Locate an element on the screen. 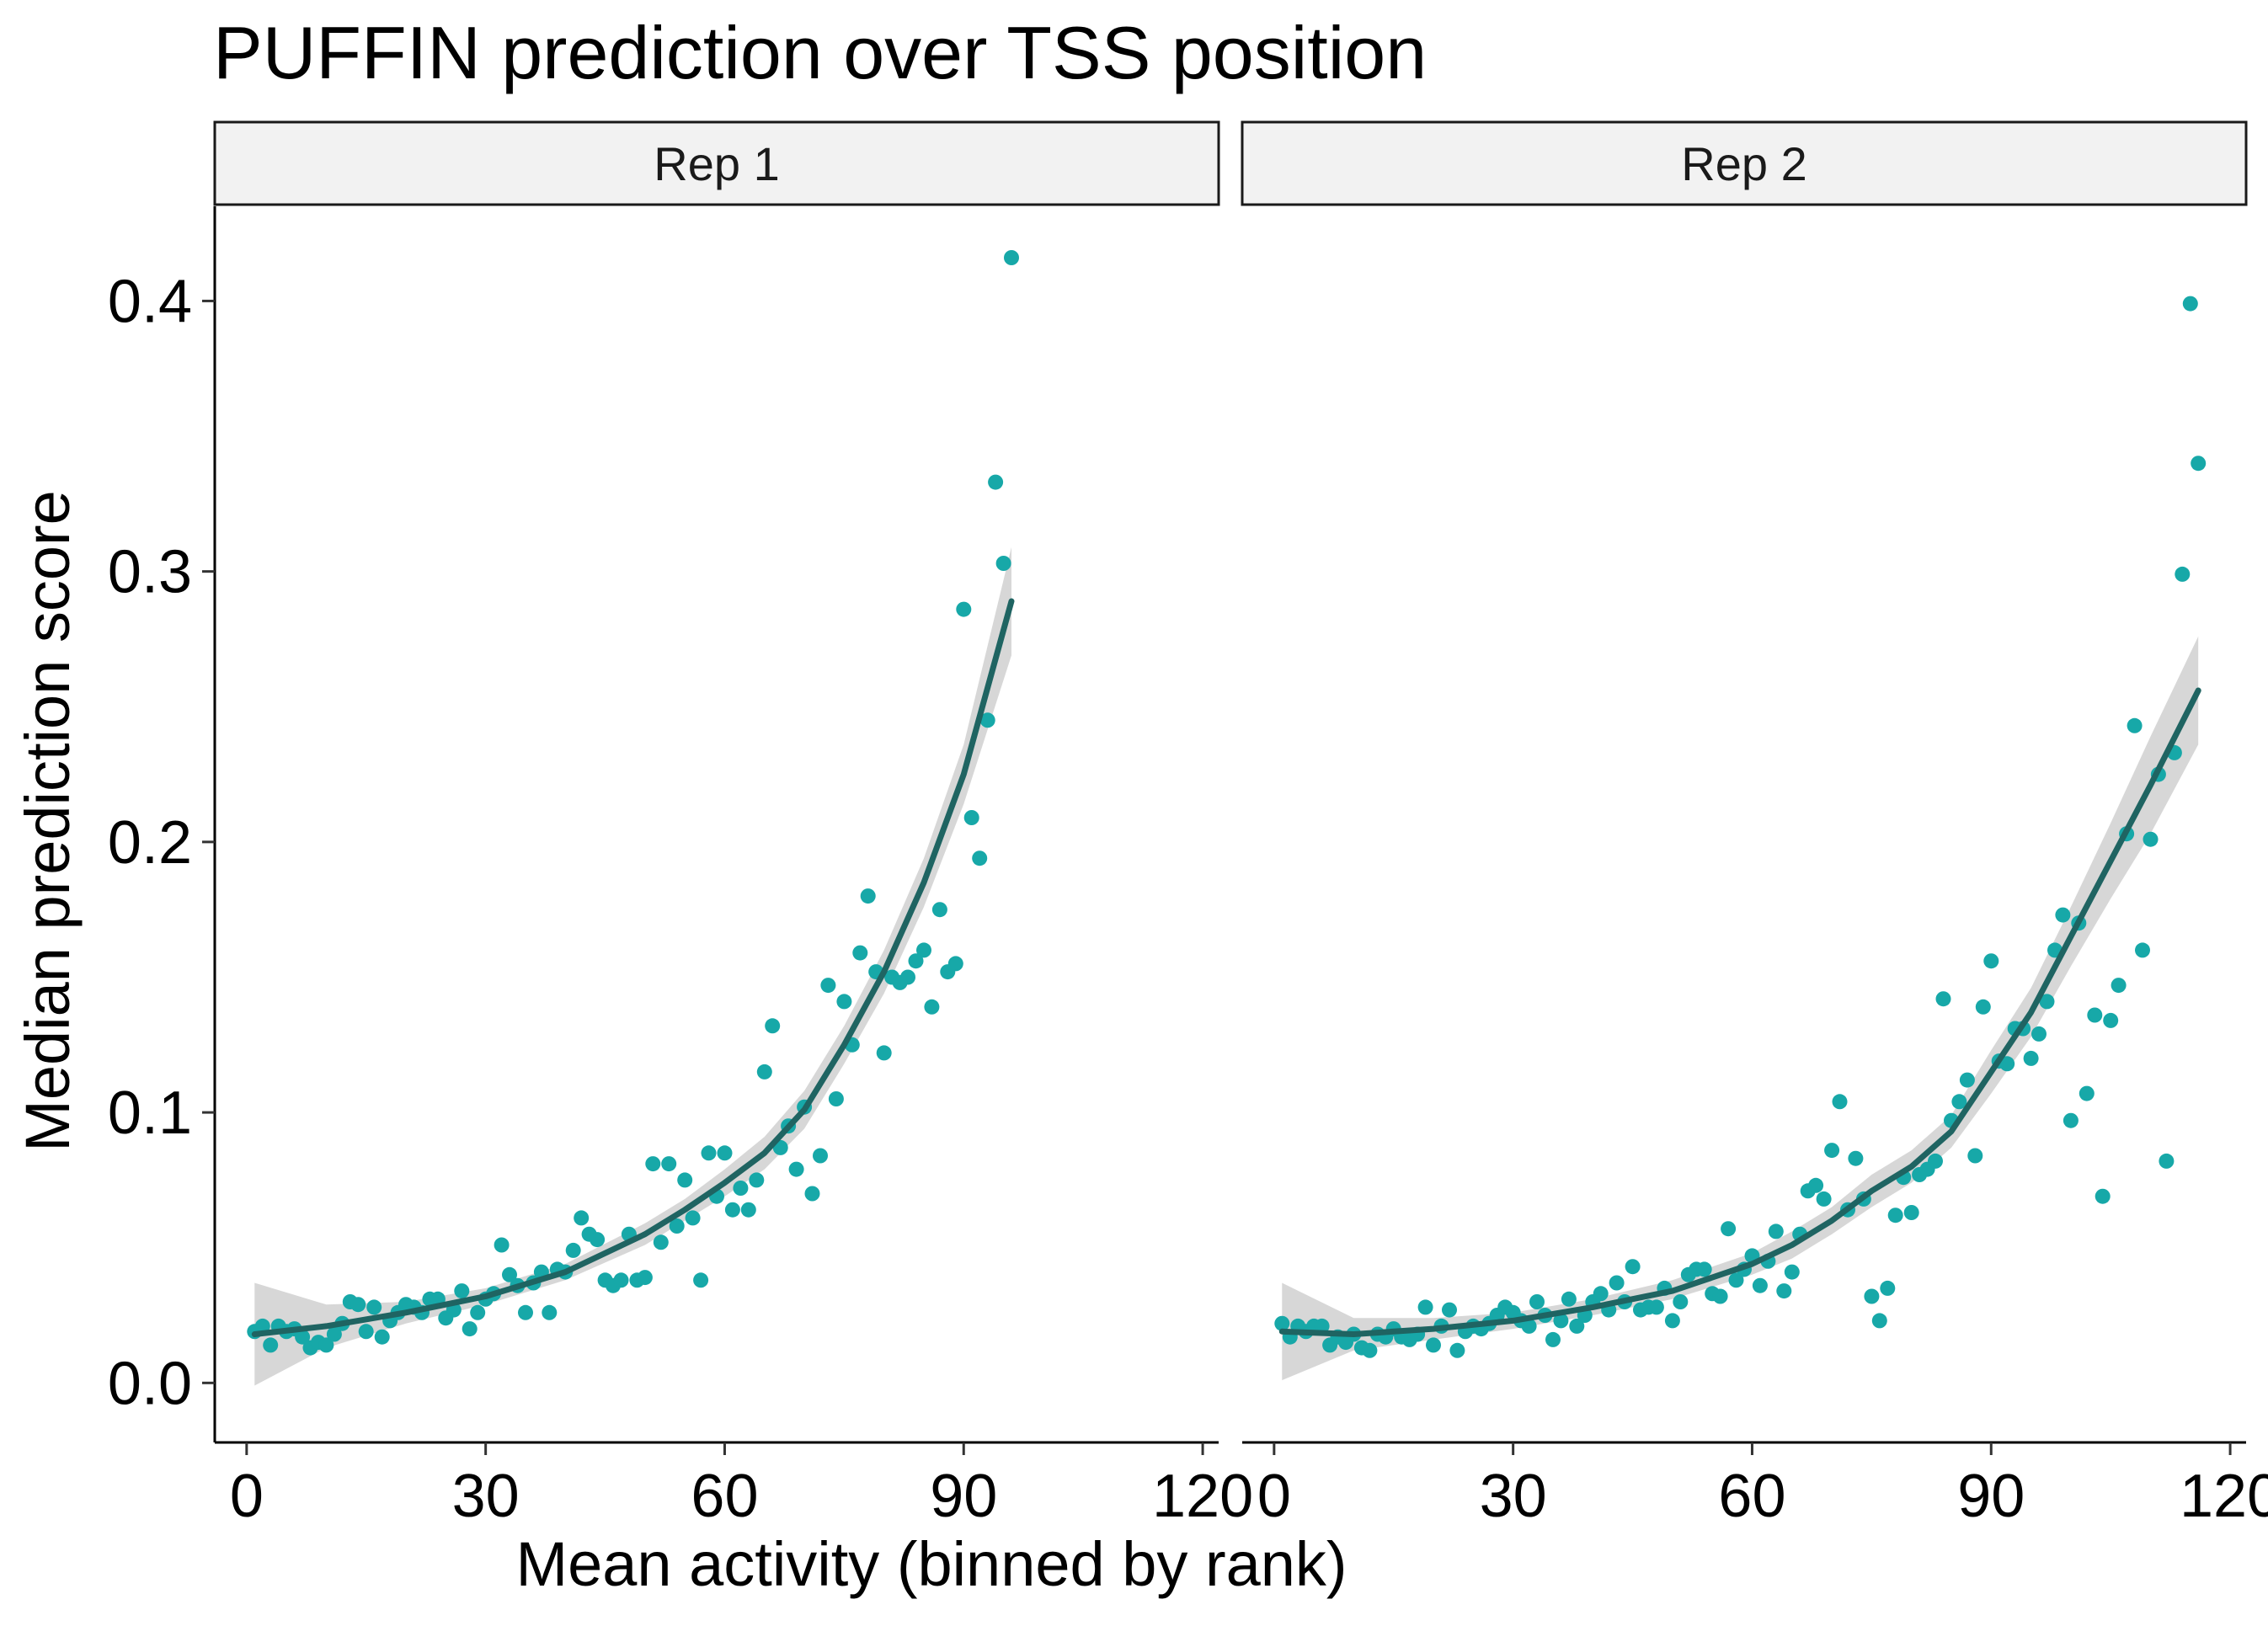  y-tick-label: 0.3 is located at coordinates (150, 572).